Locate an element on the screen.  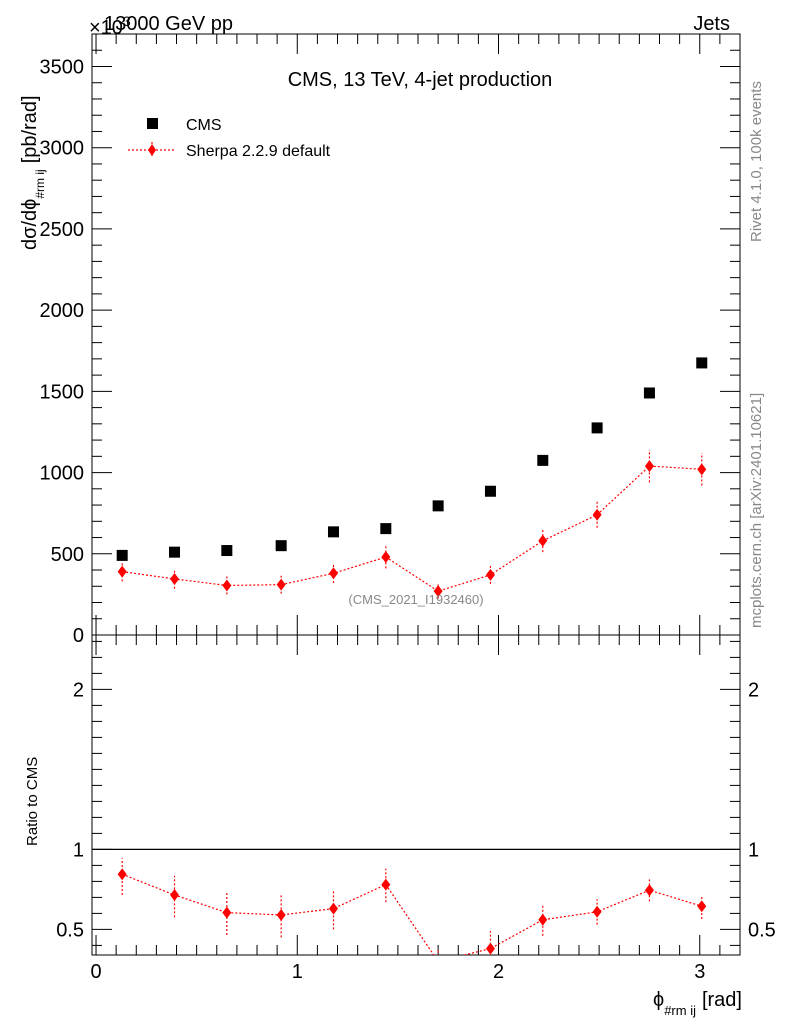
ratio-y-tick-label-right: 0.5 is located at coordinates (762, 930).